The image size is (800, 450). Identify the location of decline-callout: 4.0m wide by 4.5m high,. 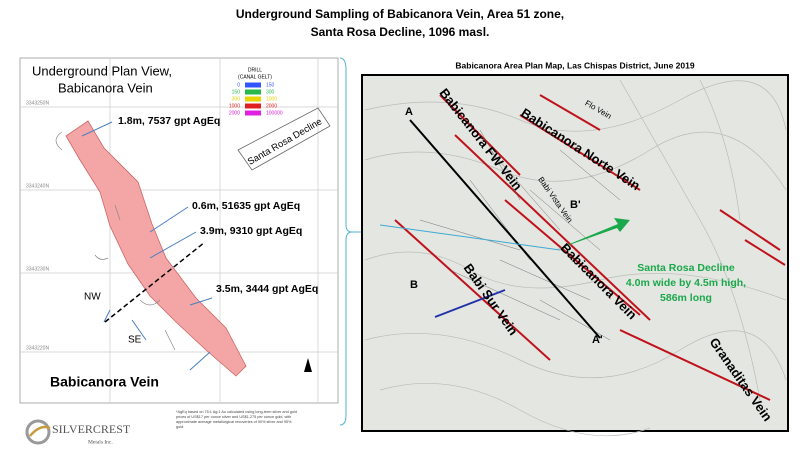
(686, 283).